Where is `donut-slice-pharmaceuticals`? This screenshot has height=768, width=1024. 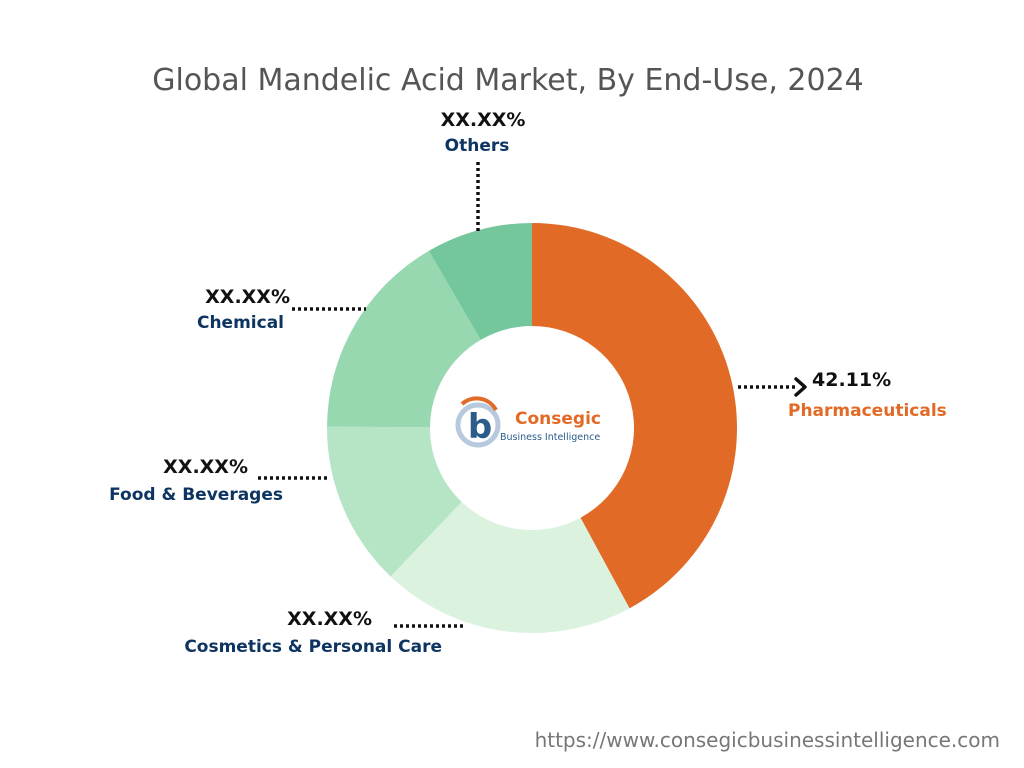 donut-slice-pharmaceuticals is located at coordinates (635, 416).